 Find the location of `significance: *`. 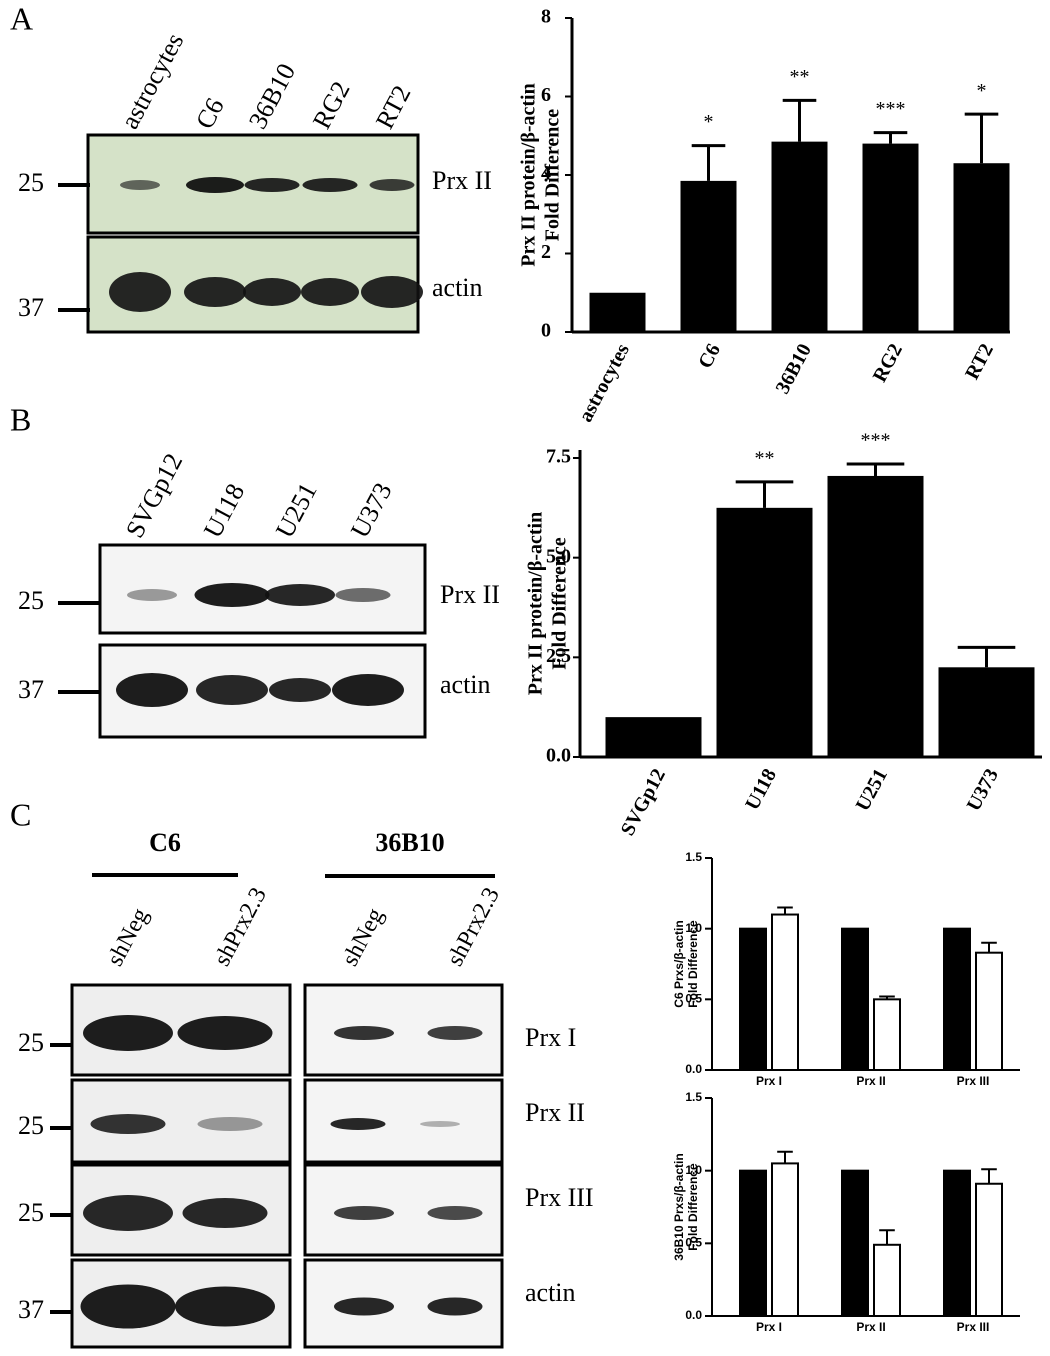

significance: * is located at coordinates (982, 91).